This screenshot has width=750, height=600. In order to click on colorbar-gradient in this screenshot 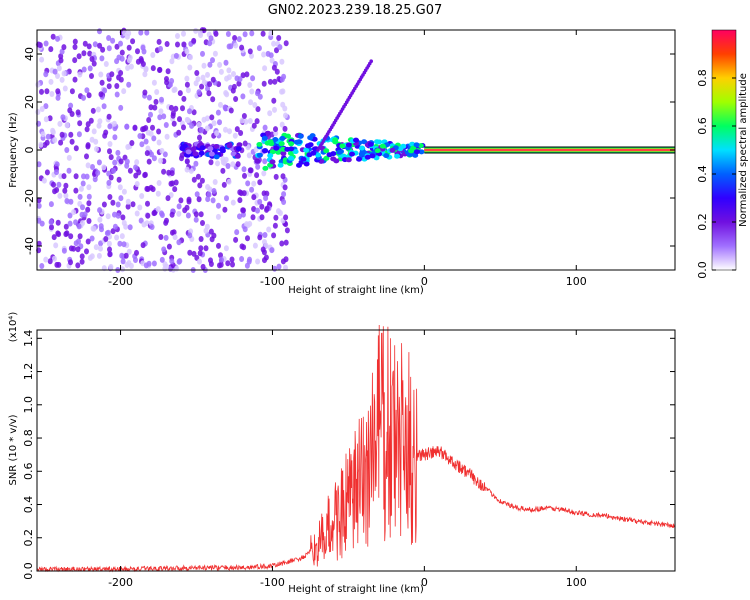, I will do `click(724, 150)`.